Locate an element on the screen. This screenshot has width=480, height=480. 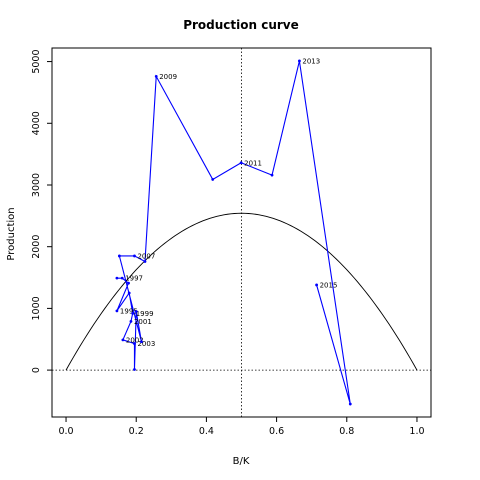
x-tick-label: 0.6 is located at coordinates (276, 431).